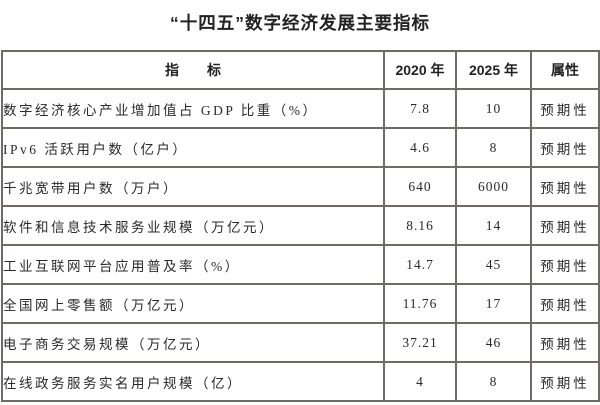  I want to click on value-2020: 4.6, so click(420, 147).